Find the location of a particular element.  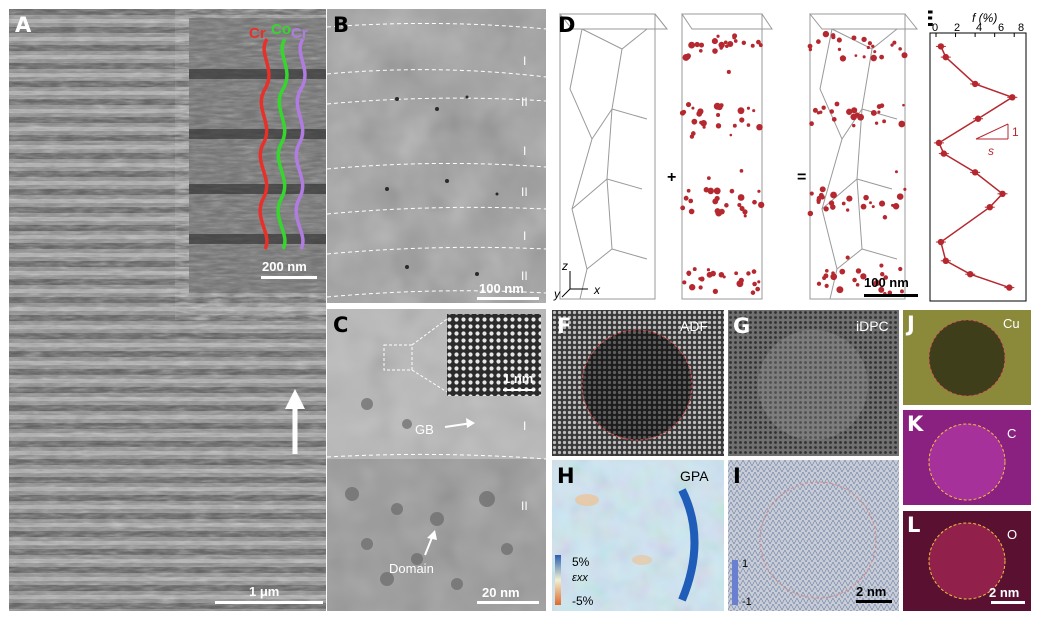

scalebar-c is located at coordinates (508, 602).